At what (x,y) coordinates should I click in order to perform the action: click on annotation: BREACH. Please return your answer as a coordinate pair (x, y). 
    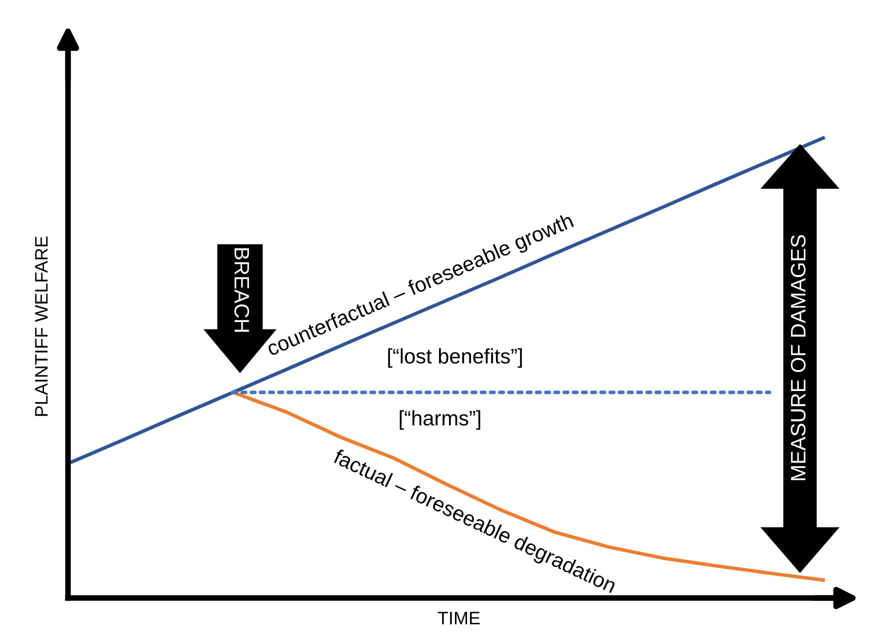
    Looking at the image, I should click on (242, 290).